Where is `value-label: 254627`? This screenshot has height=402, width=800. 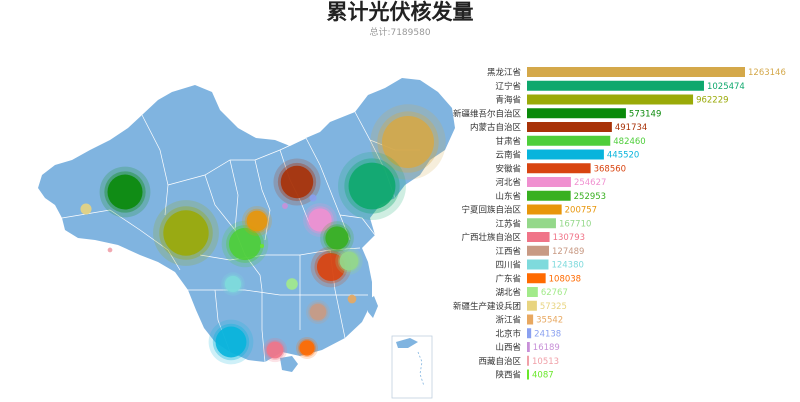 value-label: 254627 is located at coordinates (590, 183).